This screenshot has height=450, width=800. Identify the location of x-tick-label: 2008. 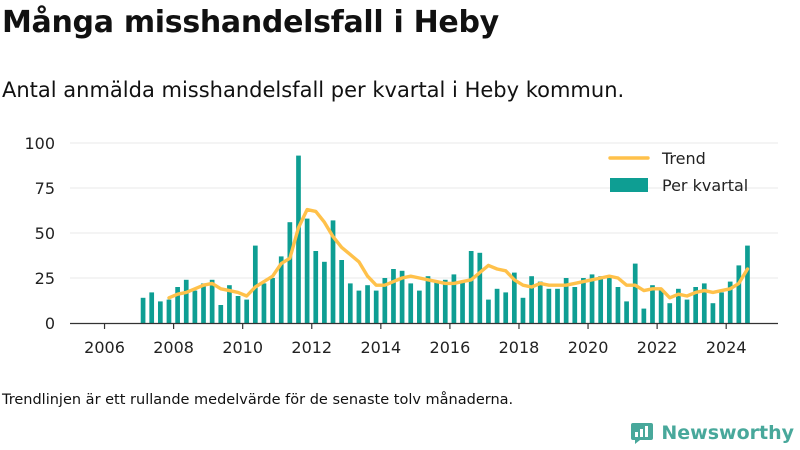
(173, 347).